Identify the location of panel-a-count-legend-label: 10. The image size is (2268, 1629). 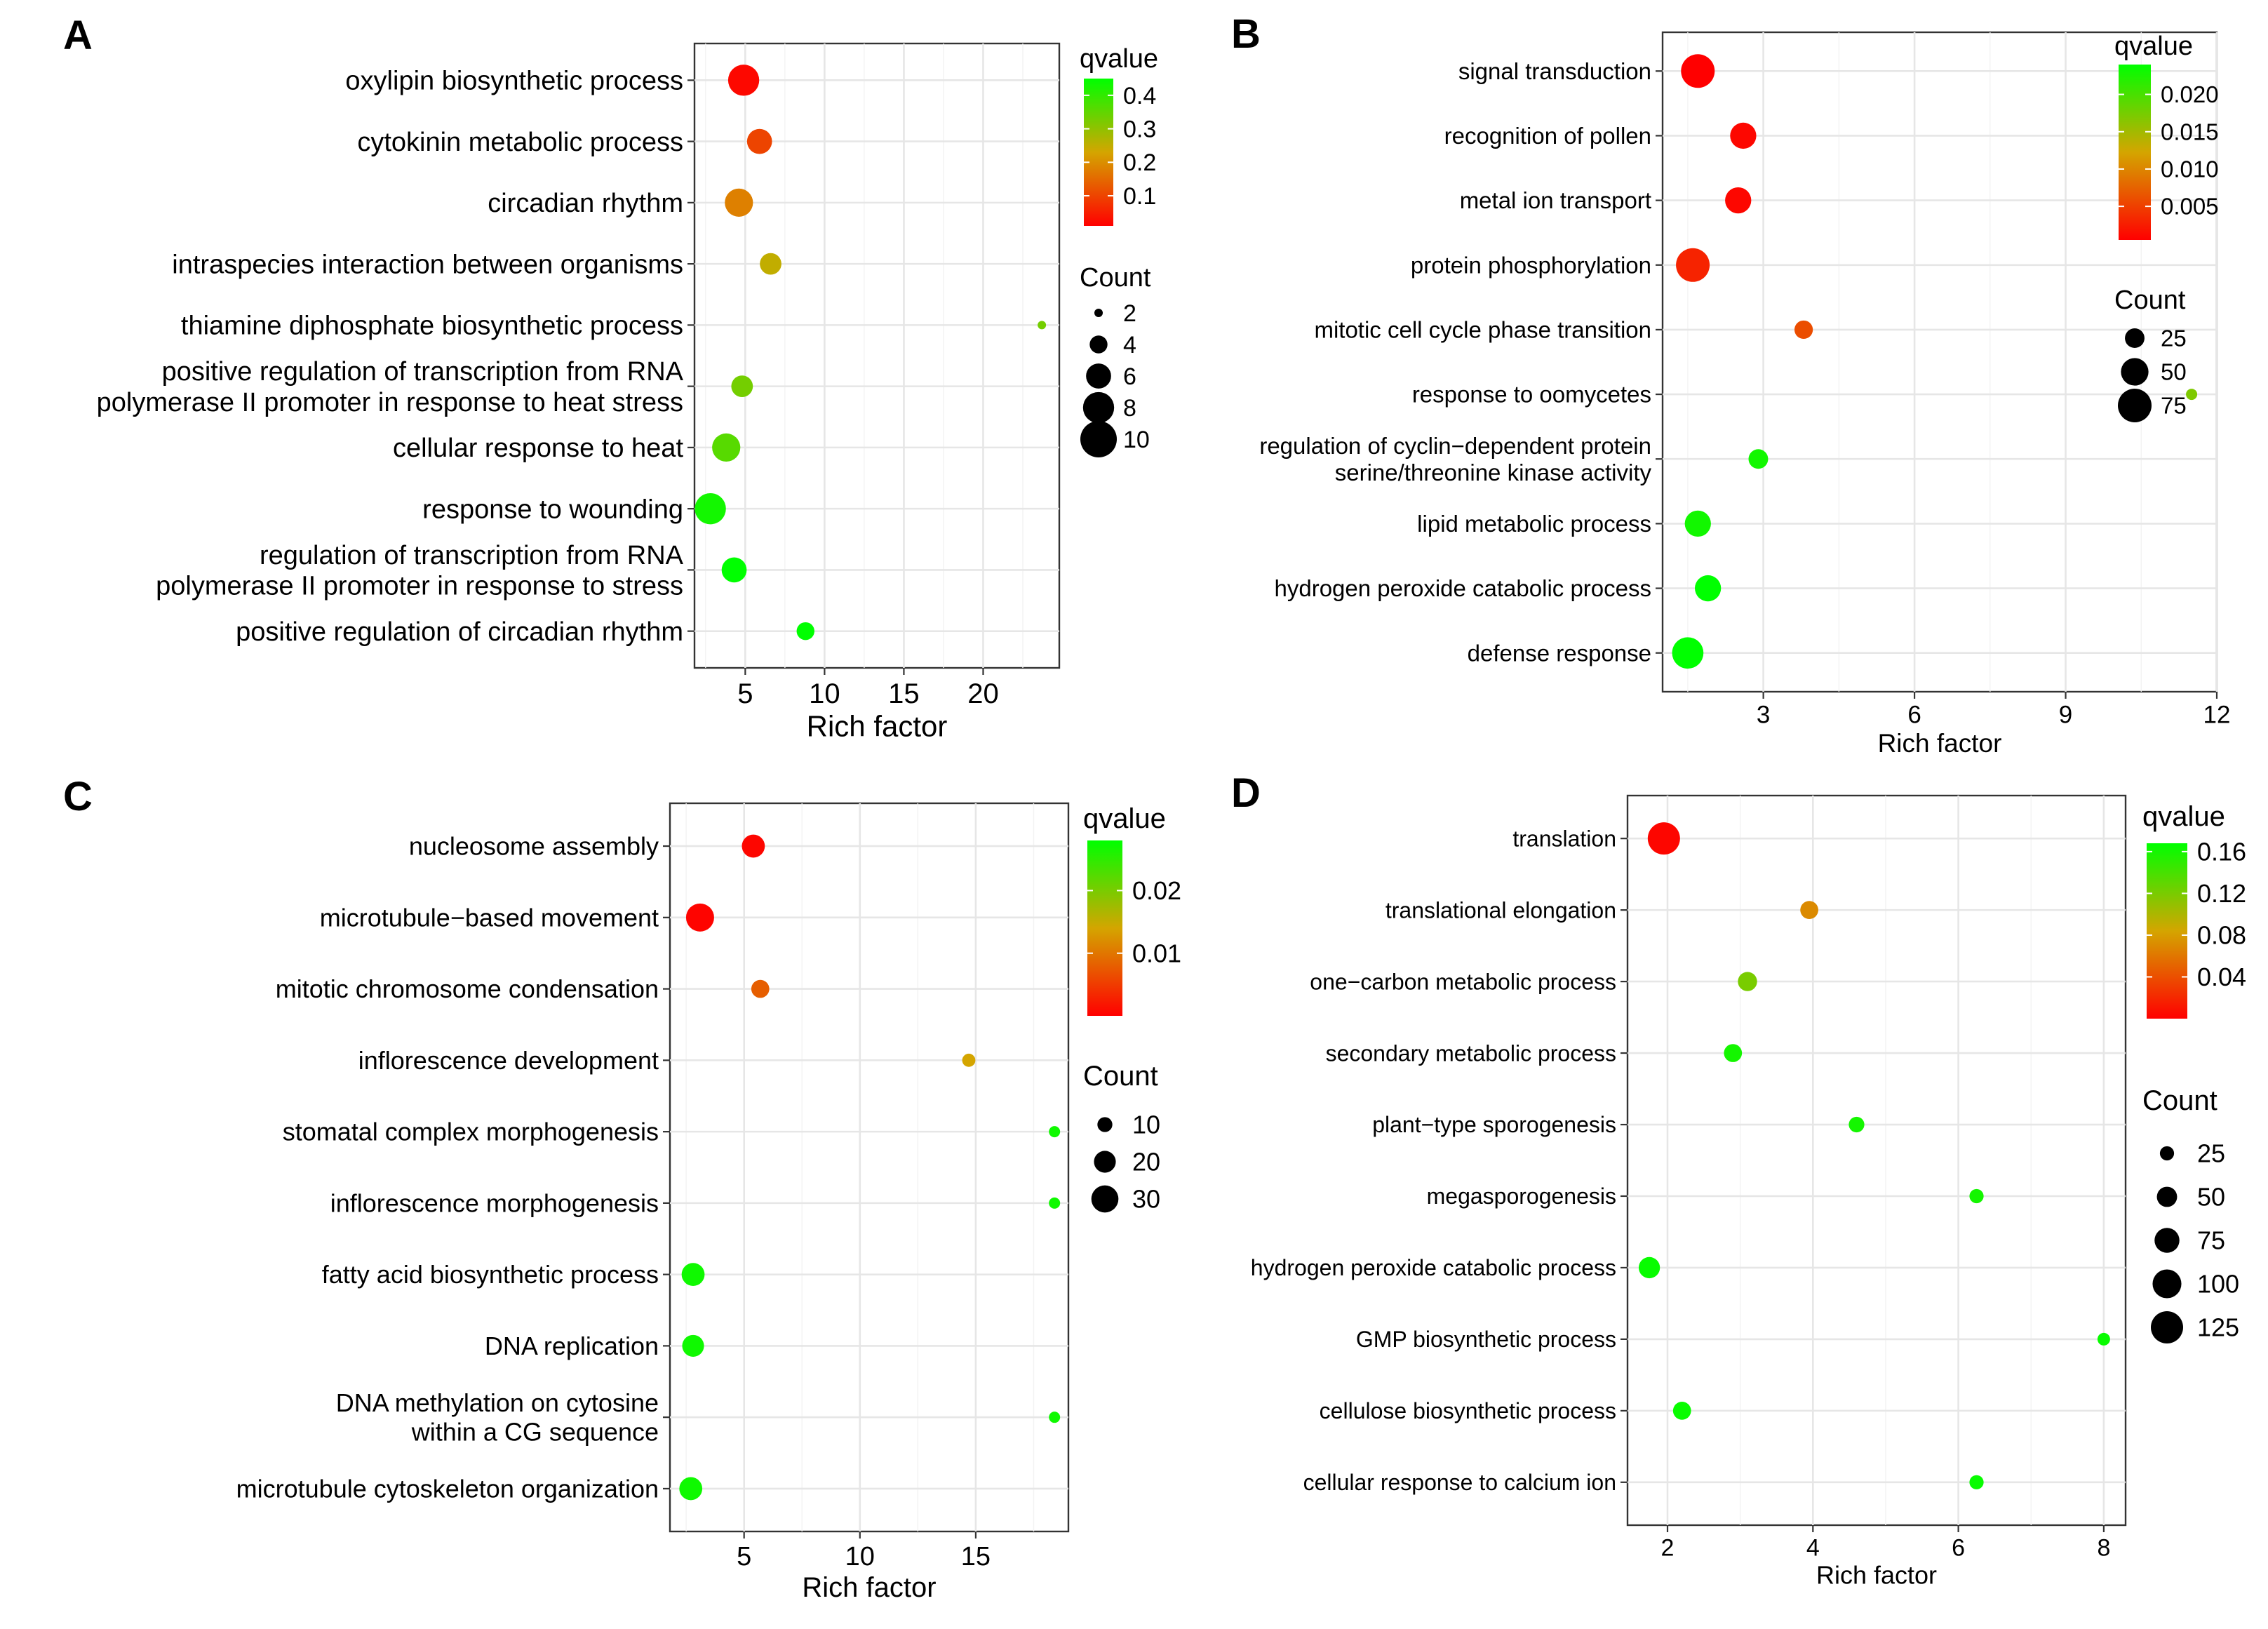
(1136, 440).